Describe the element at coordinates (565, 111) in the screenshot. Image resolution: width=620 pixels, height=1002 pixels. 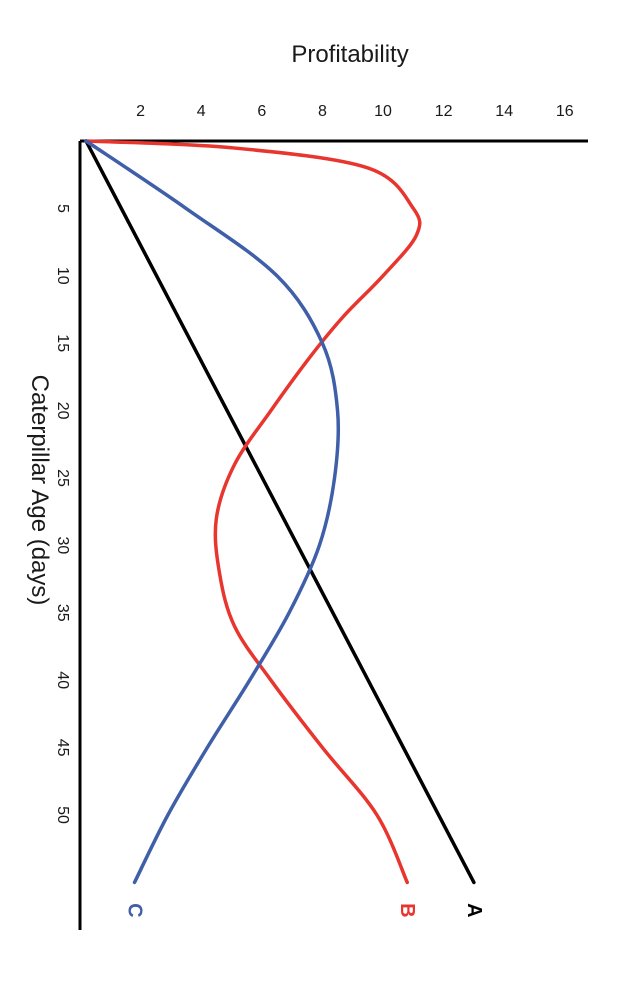
I see `profitability-tick-label: 16` at that location.